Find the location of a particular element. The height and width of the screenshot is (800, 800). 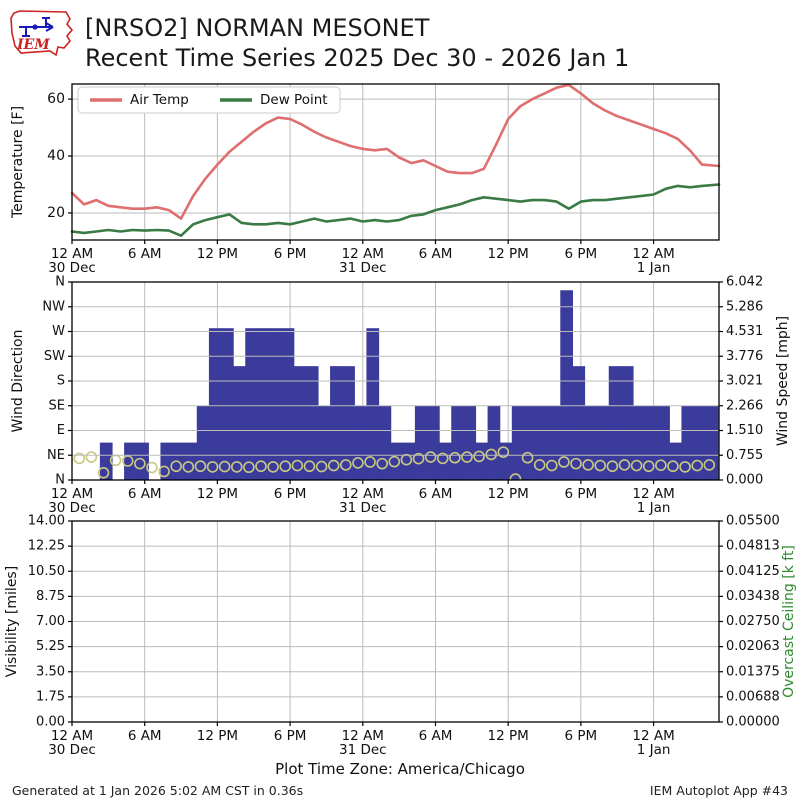

axis-title: Wind Direction is located at coordinates (18, 381).